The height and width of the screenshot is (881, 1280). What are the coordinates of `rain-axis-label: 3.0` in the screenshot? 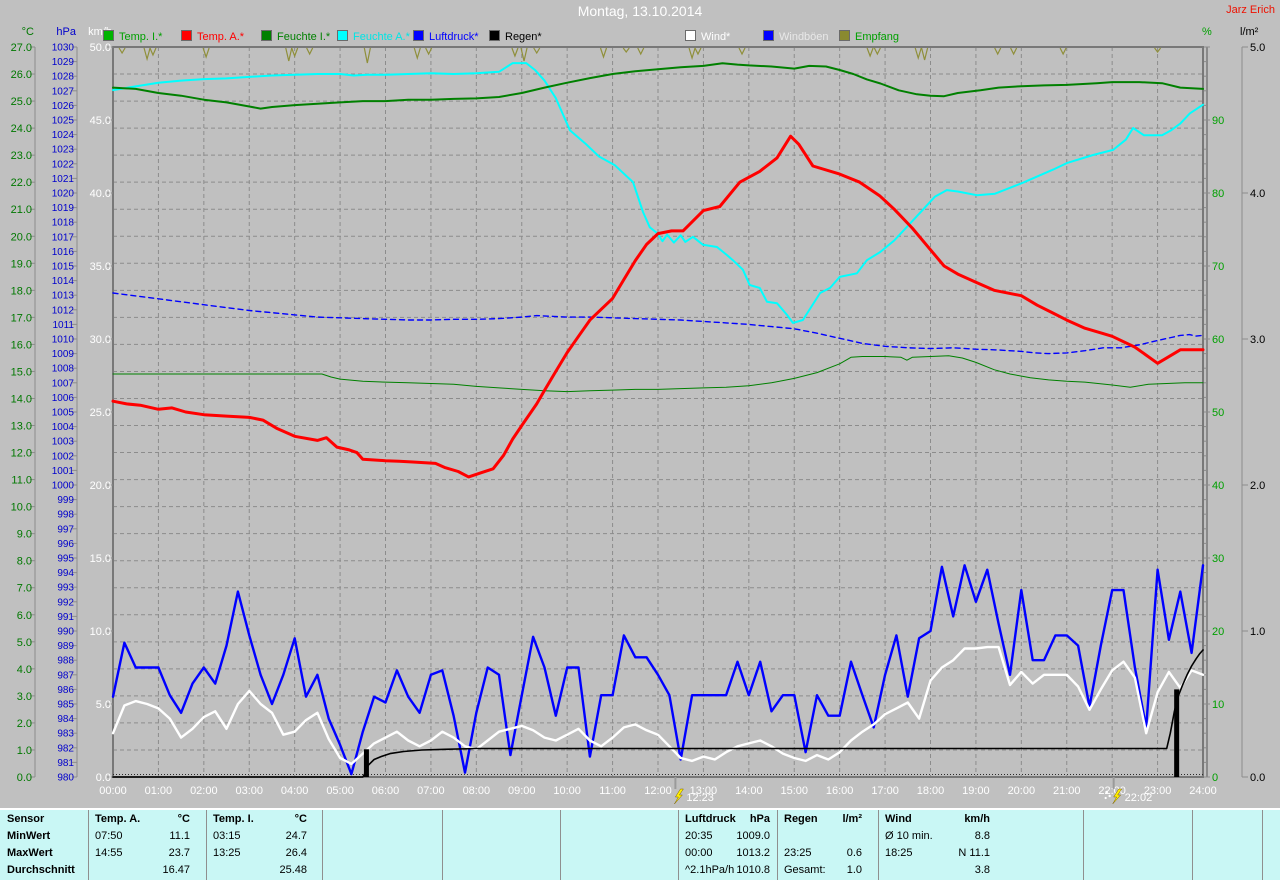 It's located at (1257, 340).